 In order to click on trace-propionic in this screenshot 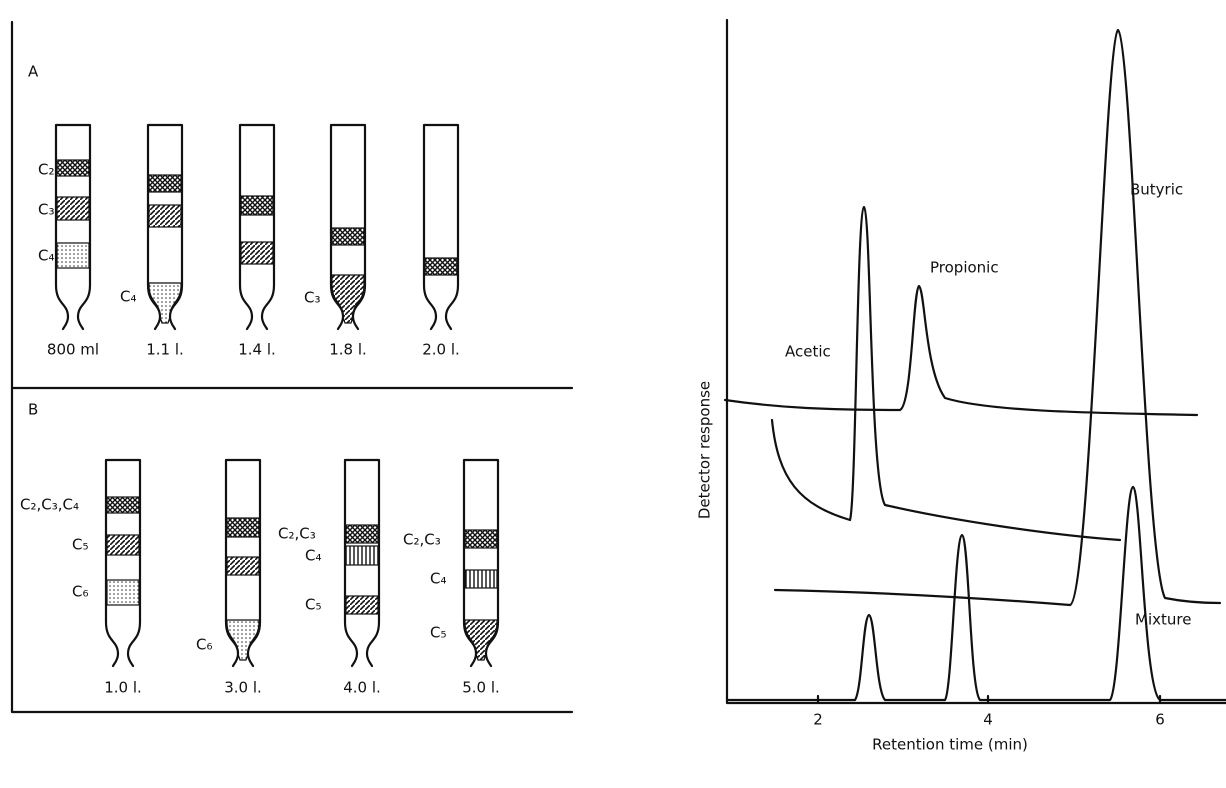, I will do `click(961, 350)`.